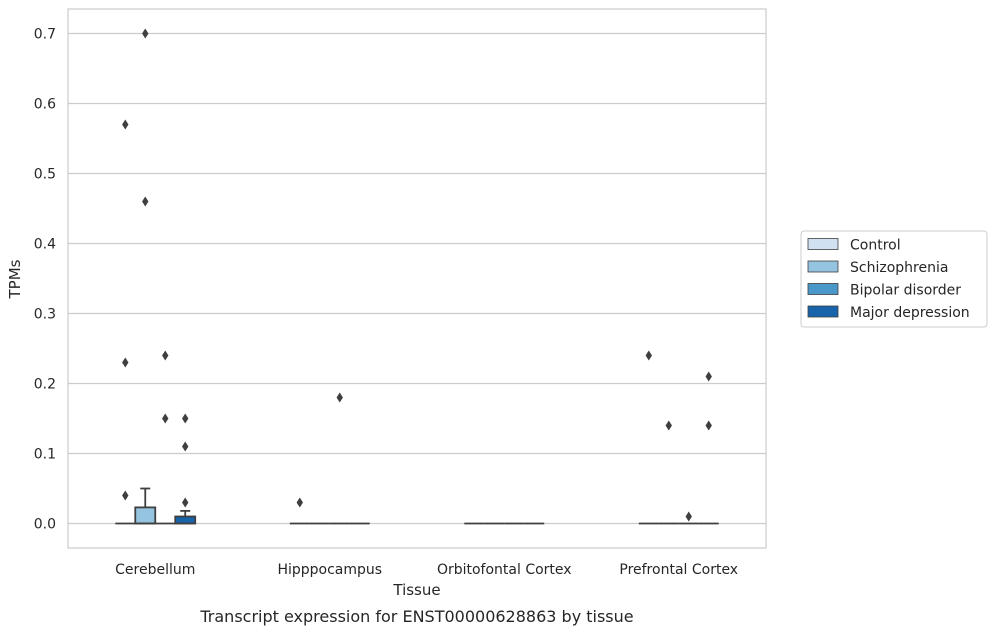 The width and height of the screenshot is (997, 634). I want to click on x-tick-label: Hipppocampus, so click(329, 570).